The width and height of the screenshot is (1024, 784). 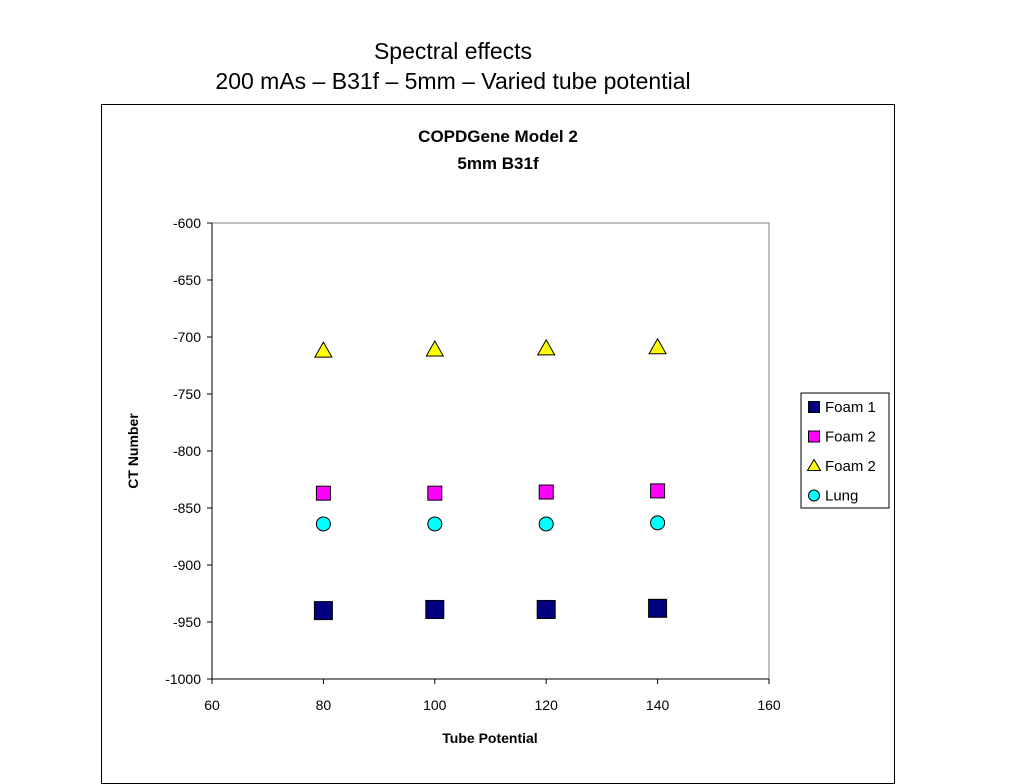 What do you see at coordinates (489, 738) in the screenshot?
I see `x-axis-label: Tube Potential` at bounding box center [489, 738].